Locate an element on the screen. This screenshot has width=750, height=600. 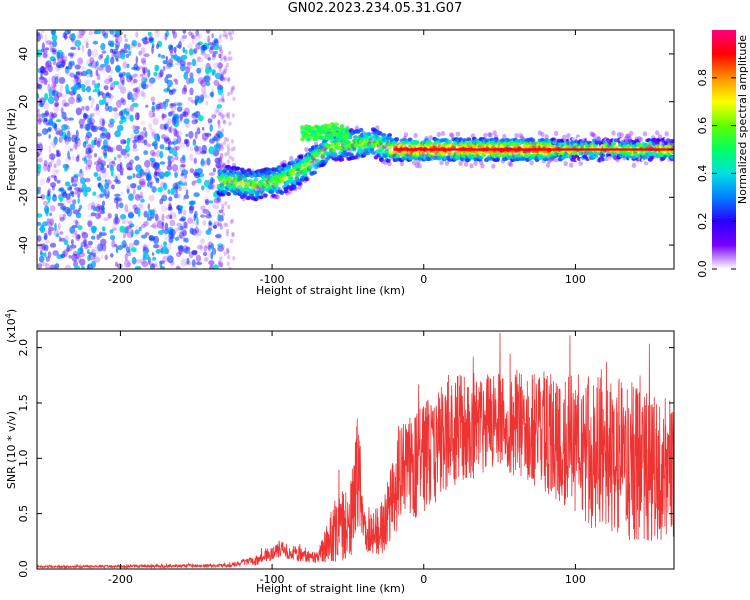
snr-y-axis-label: SNR (10 * v/v) is located at coordinates (11, 450).